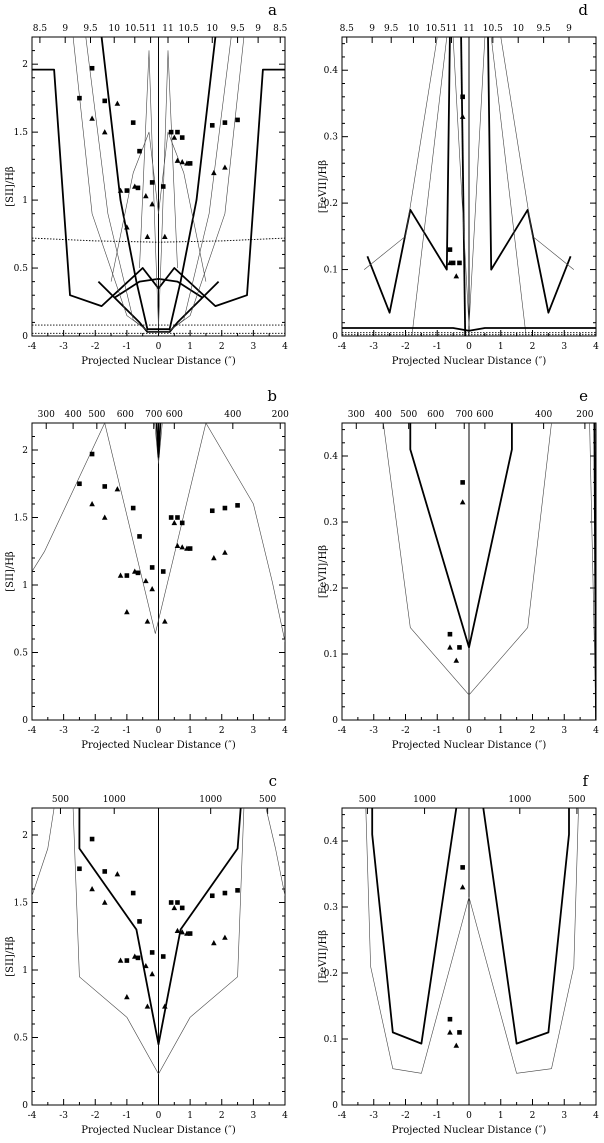  What do you see at coordinates (25, 201) in the screenshot?
I see `y-tick-label: 1` at bounding box center [25, 201].